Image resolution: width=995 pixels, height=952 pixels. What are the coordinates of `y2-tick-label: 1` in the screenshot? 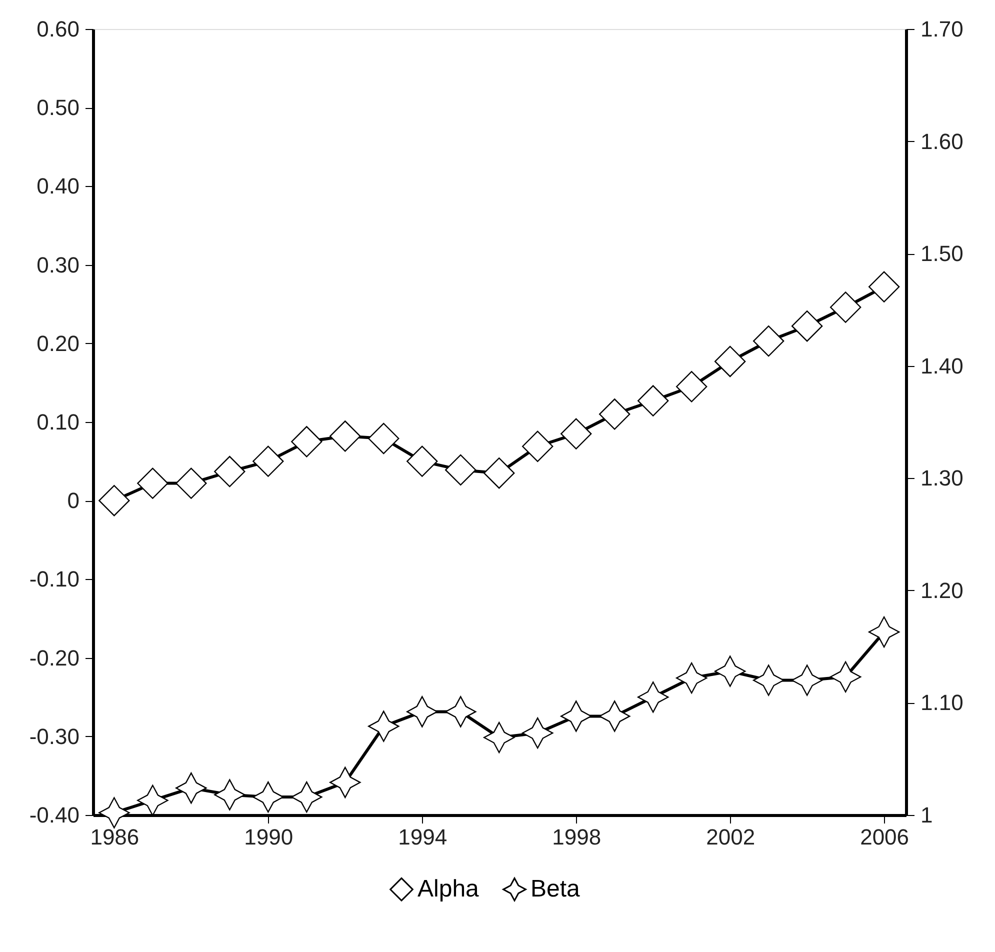 It's located at (926, 815).